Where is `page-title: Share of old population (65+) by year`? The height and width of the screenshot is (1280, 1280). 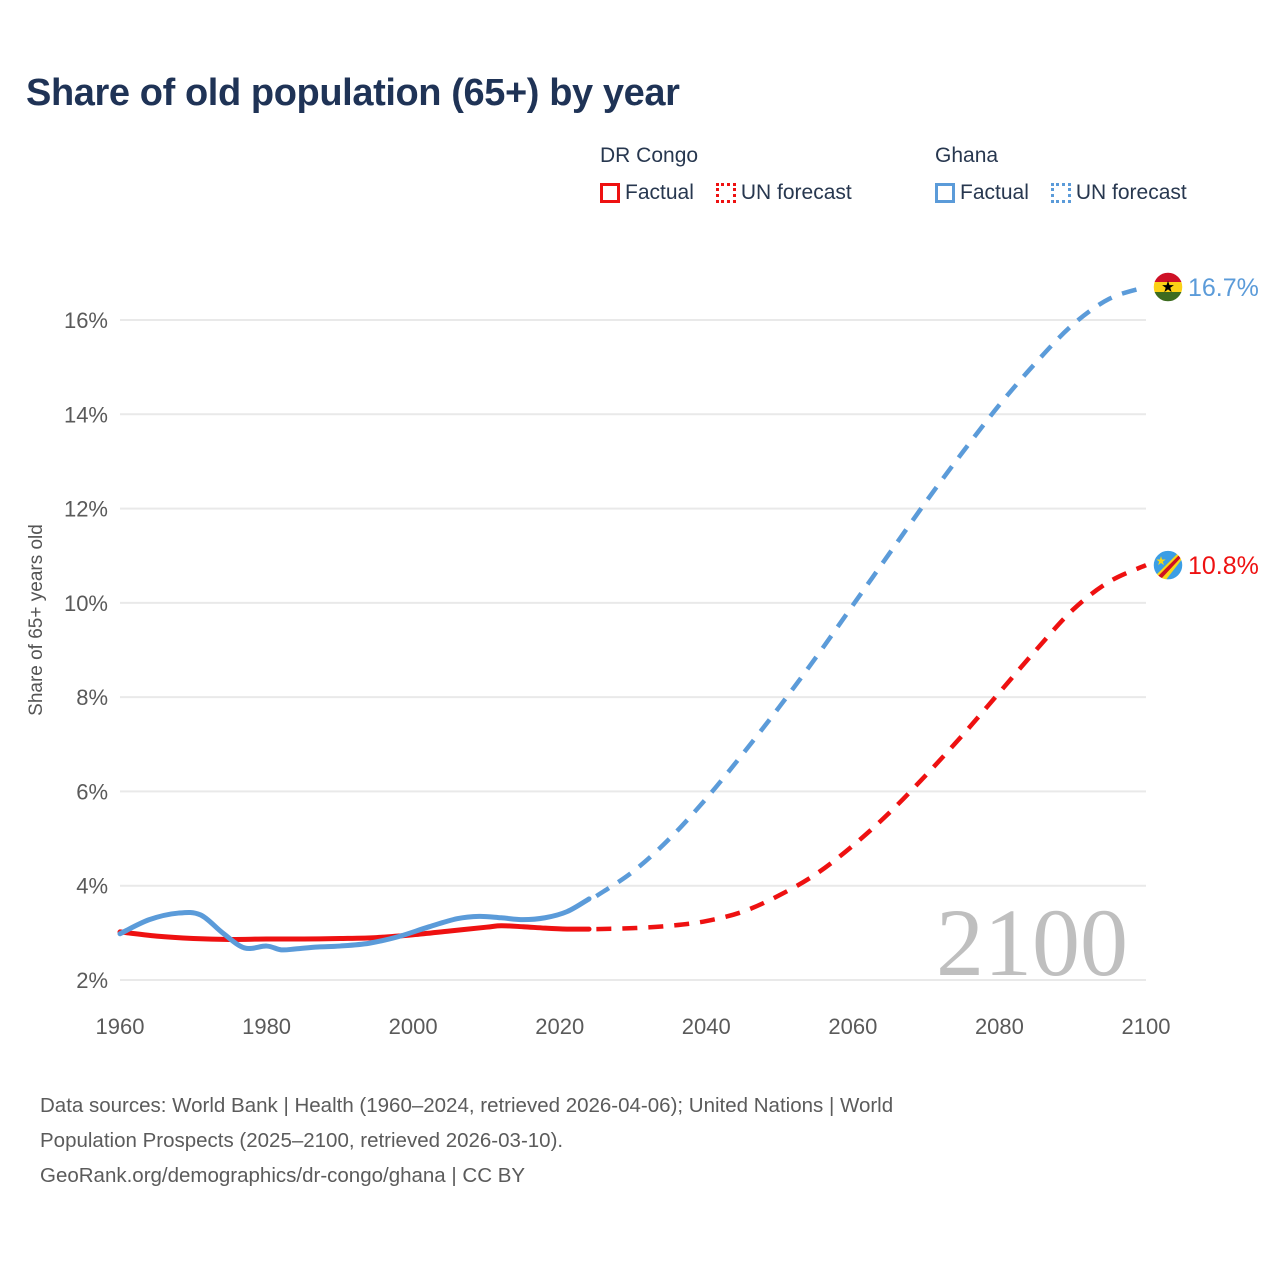
page-title: Share of old population (65+) by year is located at coordinates (353, 93).